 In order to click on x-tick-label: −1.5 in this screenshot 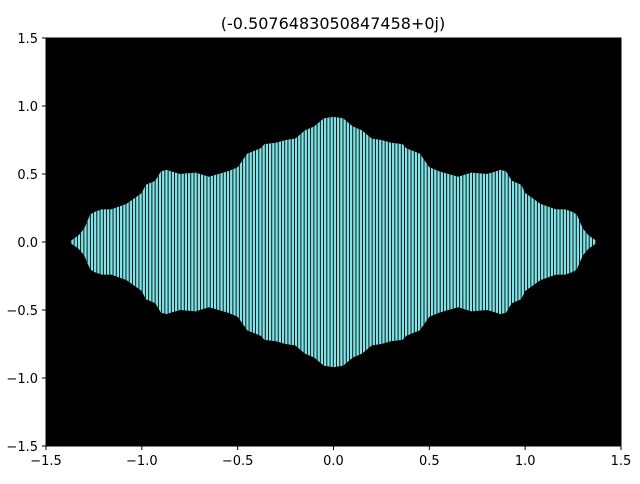, I will do `click(46, 461)`.